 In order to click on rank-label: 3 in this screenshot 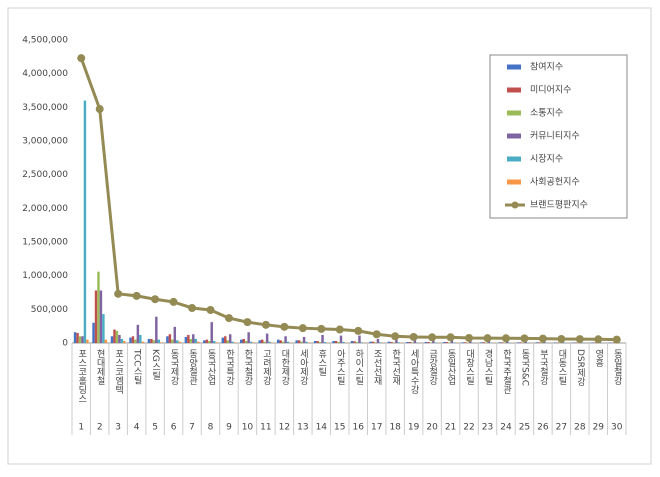, I will do `click(118, 428)`.